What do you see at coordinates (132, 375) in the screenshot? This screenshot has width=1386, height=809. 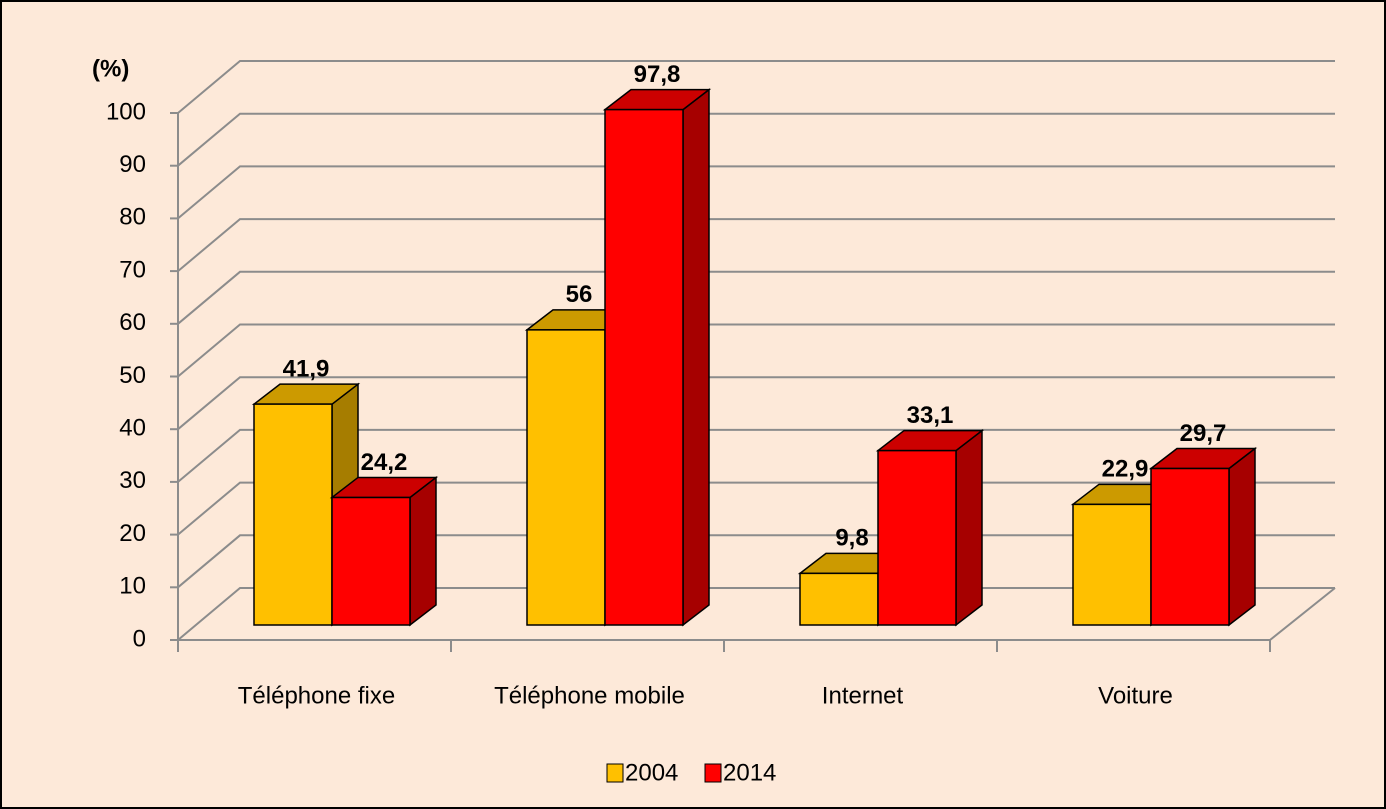 I see `y-tick-label: 50` at bounding box center [132, 375].